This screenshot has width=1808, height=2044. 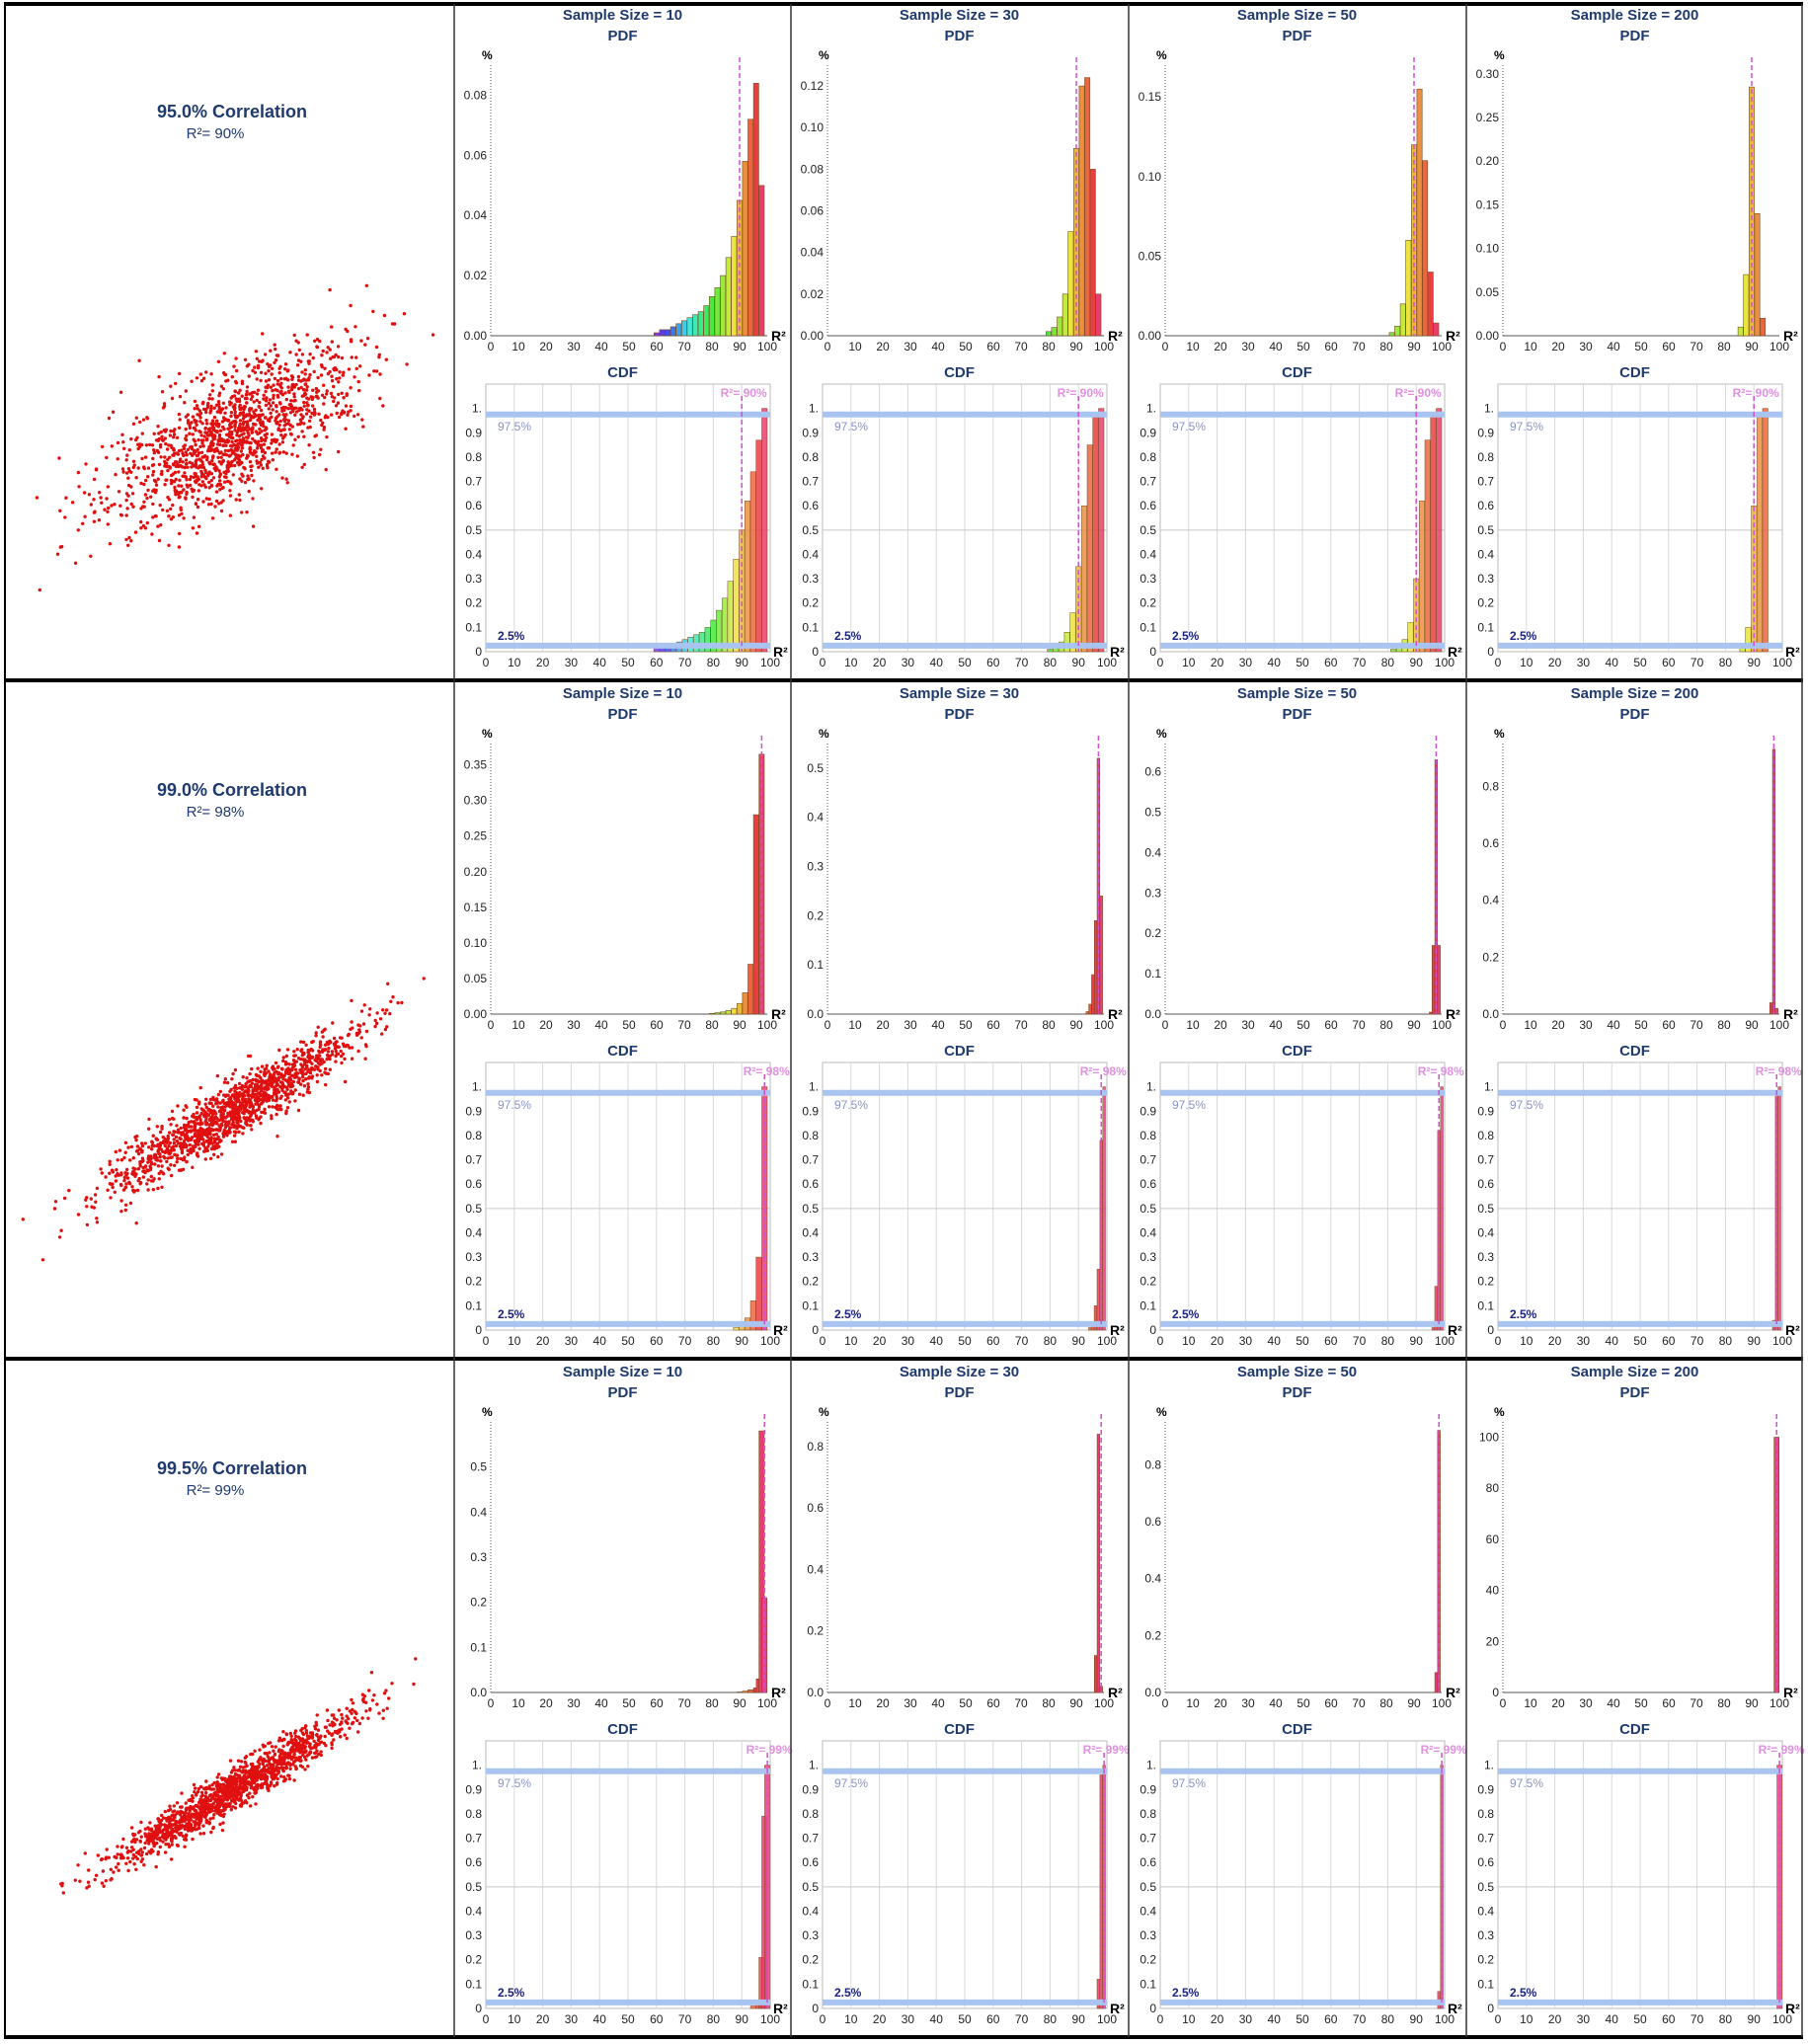 What do you see at coordinates (1297, 715) in the screenshot?
I see `pdf-title: PDF` at bounding box center [1297, 715].